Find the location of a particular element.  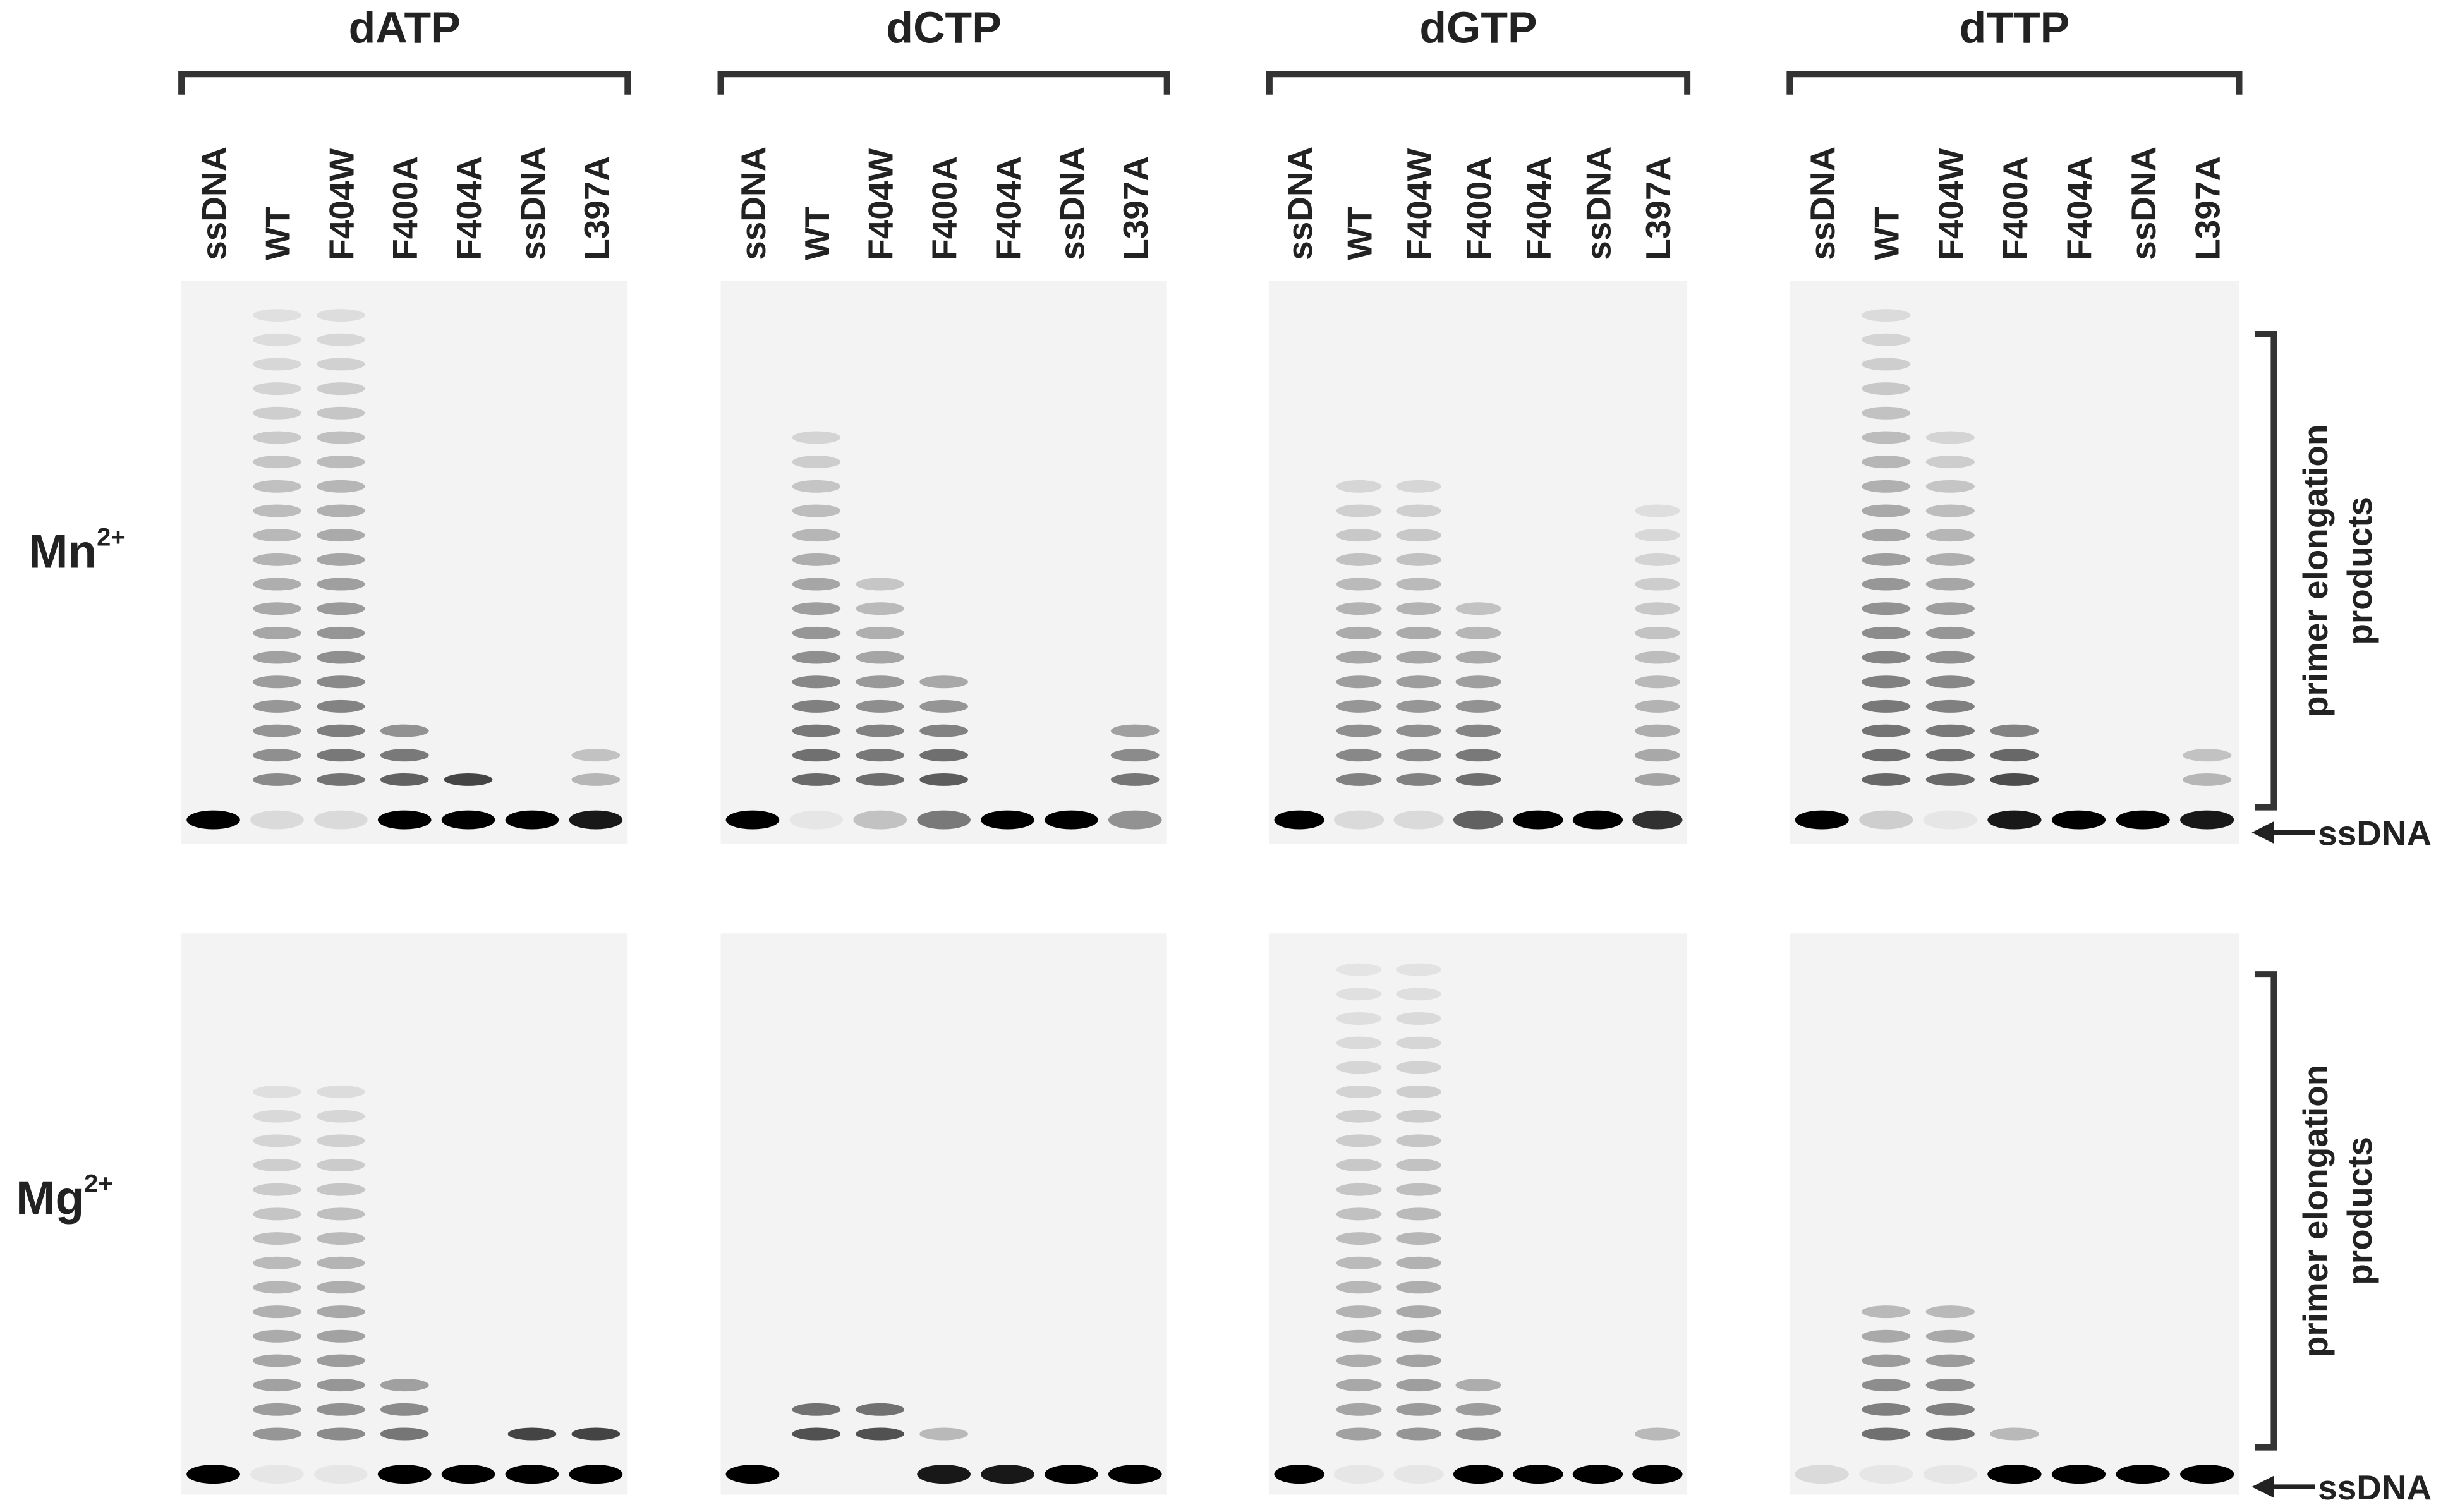

row-label: Mn2+ is located at coordinates (77, 550).